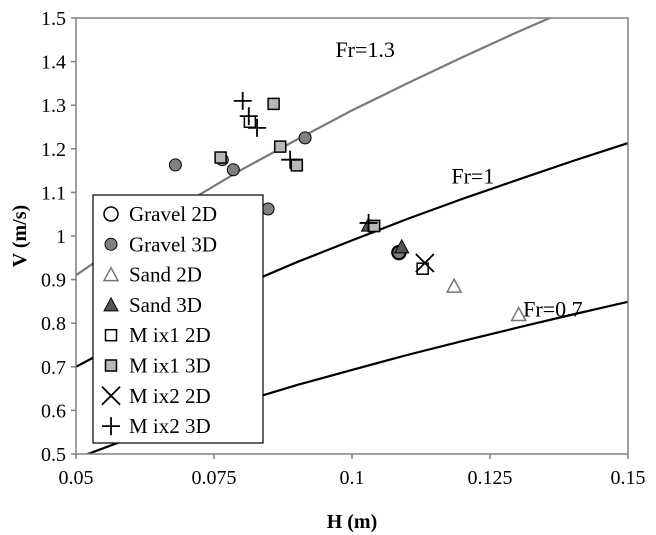 The height and width of the screenshot is (535, 656). I want to click on point-mix22d, so click(425, 263).